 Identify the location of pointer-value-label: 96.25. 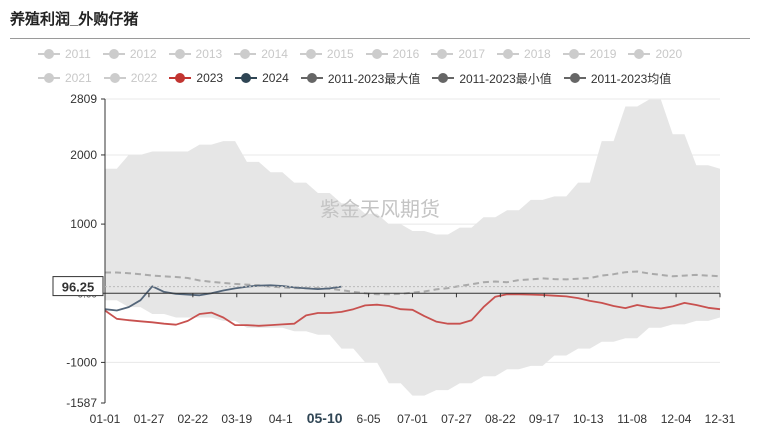
(78, 287).